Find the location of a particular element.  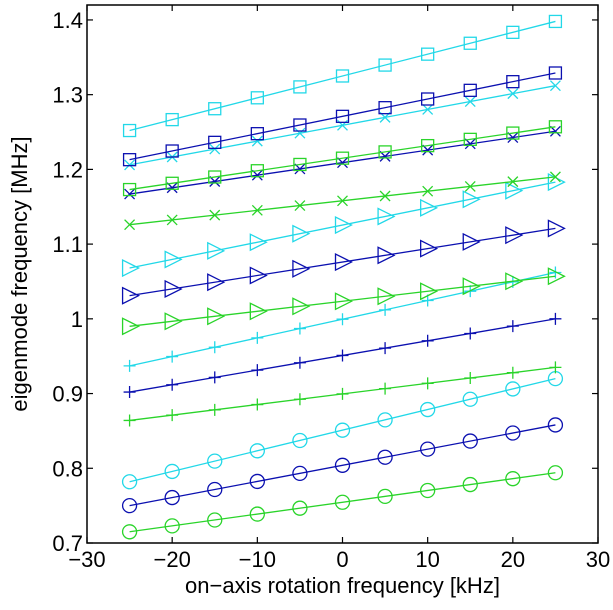

y-tick-label: 1 is located at coordinates (77, 319).